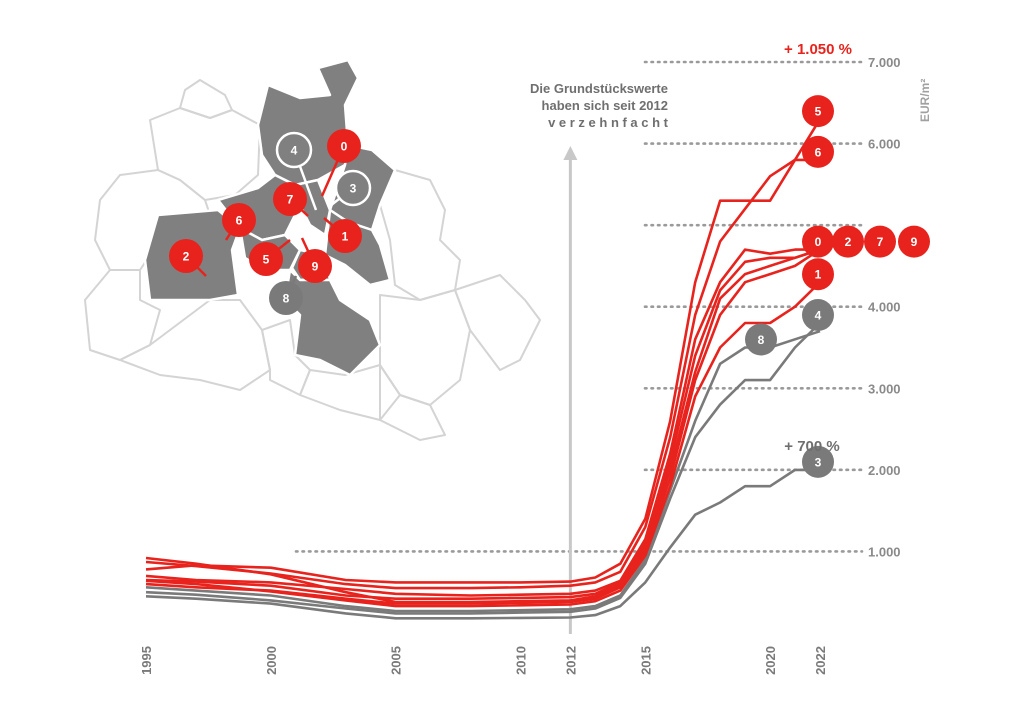 The width and height of the screenshot is (1024, 724). I want to click on marker-label: 4, so click(294, 151).